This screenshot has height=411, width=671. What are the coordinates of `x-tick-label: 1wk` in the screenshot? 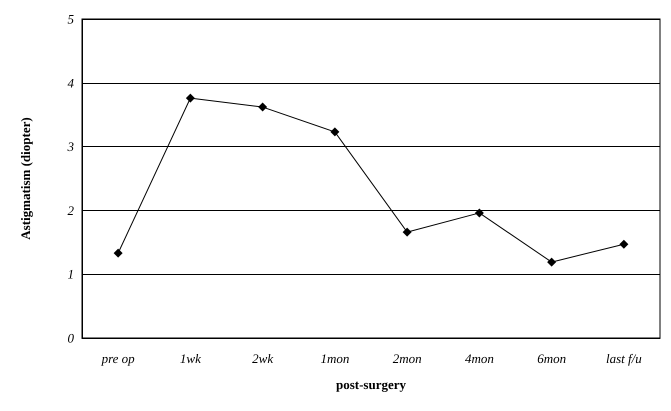 It's located at (191, 358).